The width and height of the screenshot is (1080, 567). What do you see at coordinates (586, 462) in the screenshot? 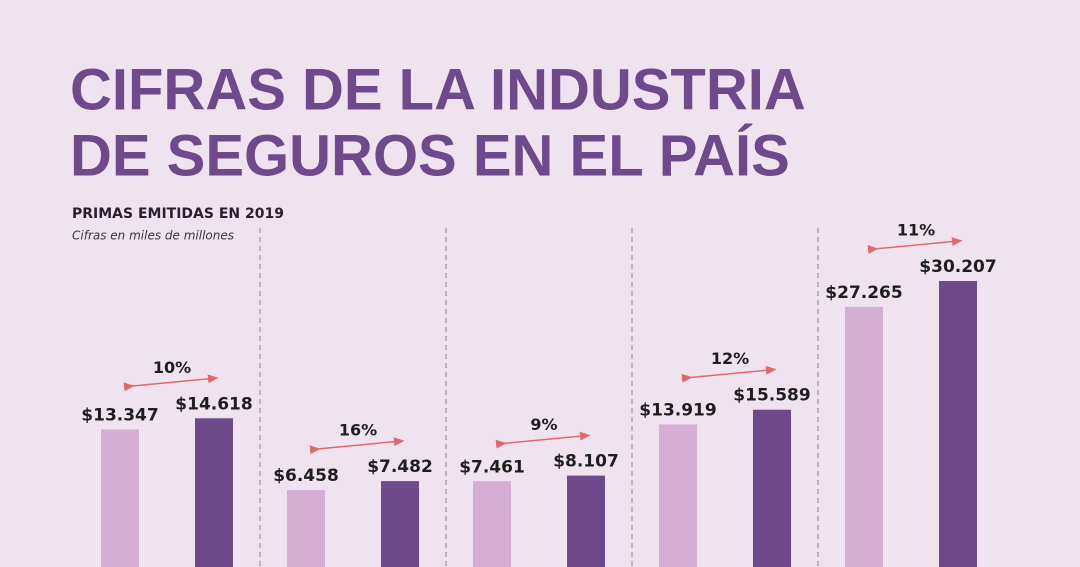
I see `value-label: $8.107` at bounding box center [586, 462].